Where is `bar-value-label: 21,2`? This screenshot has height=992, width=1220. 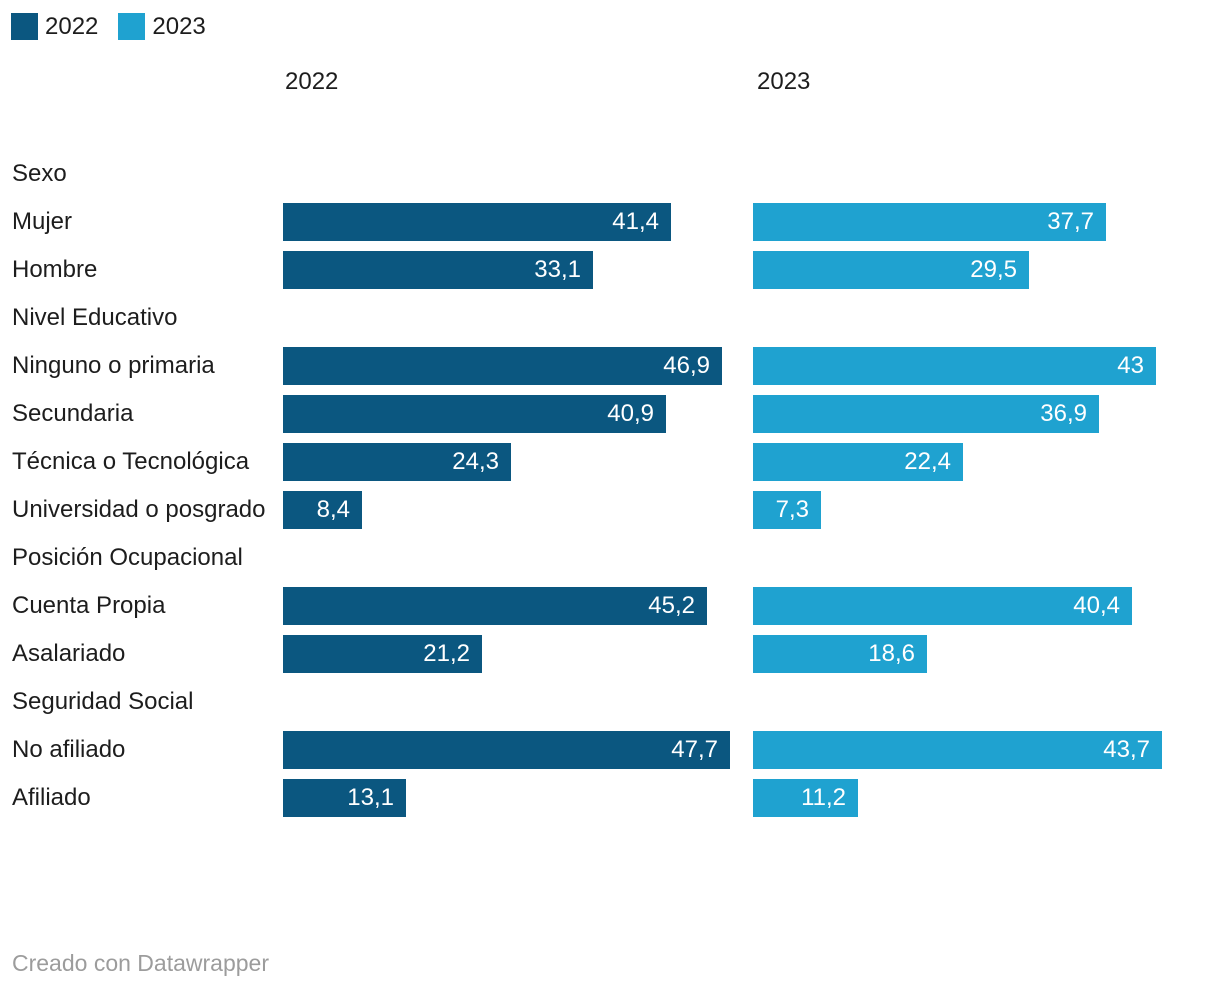
bar-value-label: 21,2 is located at coordinates (446, 653).